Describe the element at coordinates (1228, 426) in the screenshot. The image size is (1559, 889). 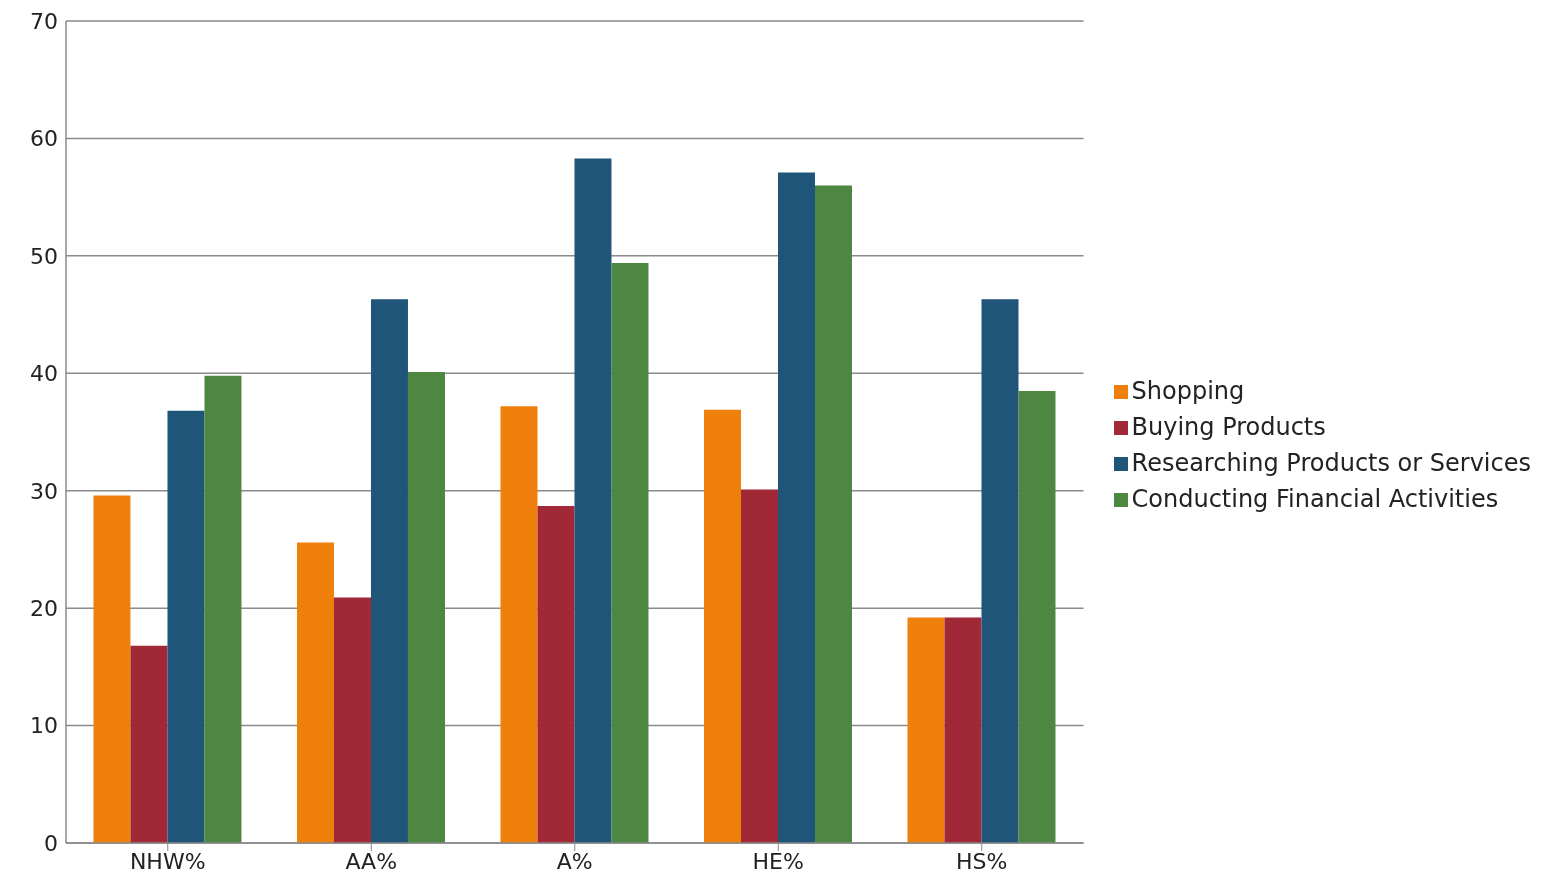
I see `legend-label: Buying Products` at that location.